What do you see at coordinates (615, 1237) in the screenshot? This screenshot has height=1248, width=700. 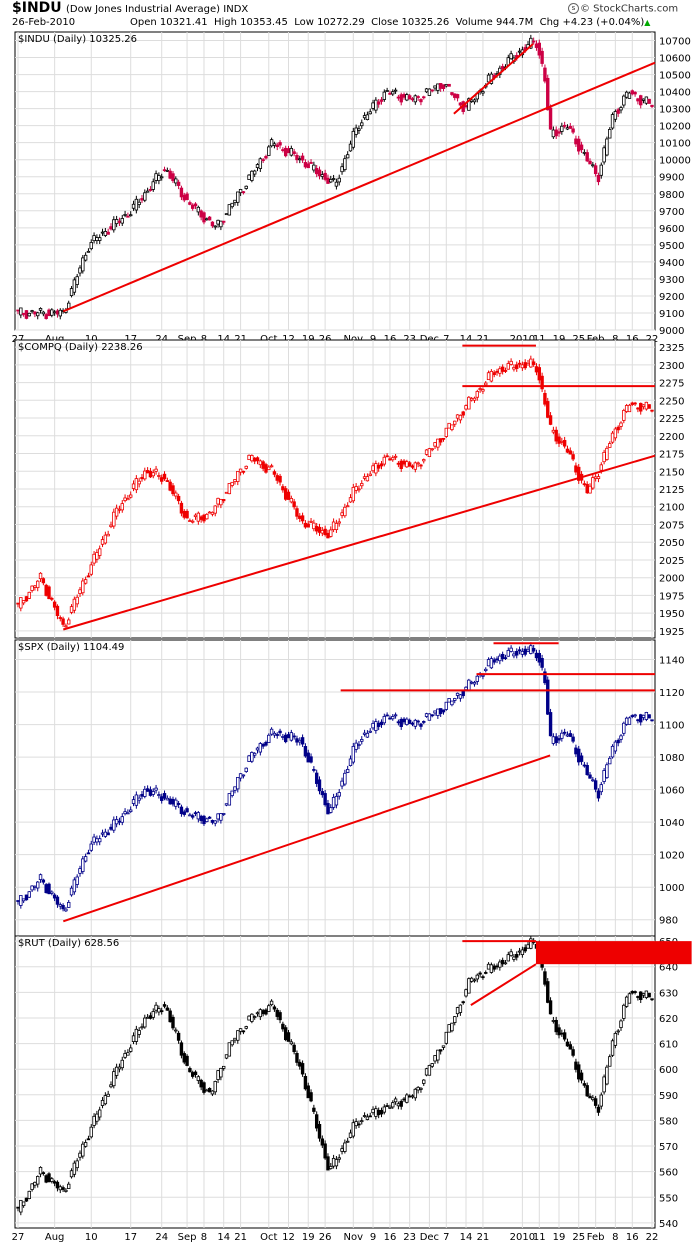 I see `x-tick-label: 8` at bounding box center [615, 1237].